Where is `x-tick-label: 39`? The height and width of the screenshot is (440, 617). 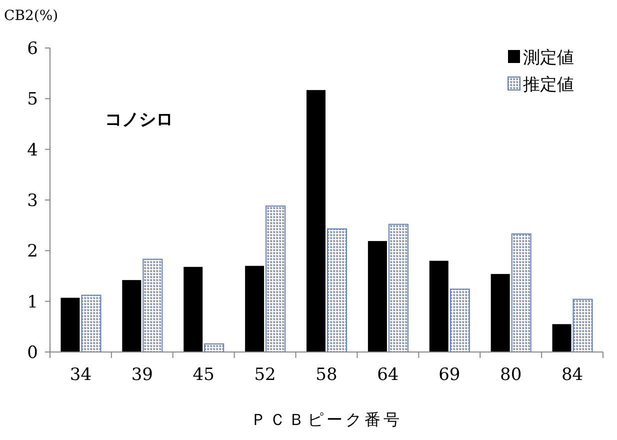 x-tick-label: 39 is located at coordinates (142, 375).